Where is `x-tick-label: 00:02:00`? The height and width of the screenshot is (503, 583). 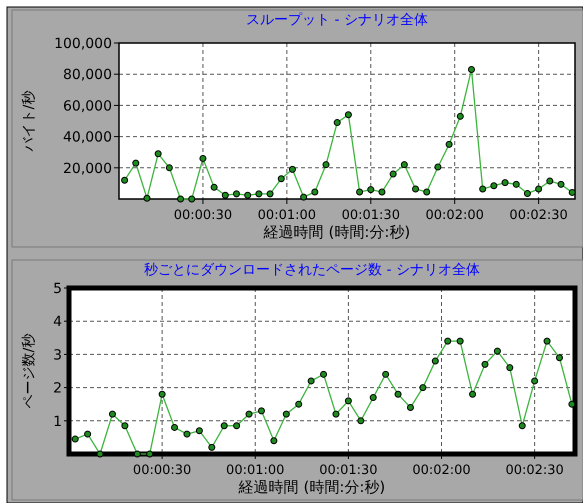
x-tick-label: 00:02:00 is located at coordinates (441, 470).